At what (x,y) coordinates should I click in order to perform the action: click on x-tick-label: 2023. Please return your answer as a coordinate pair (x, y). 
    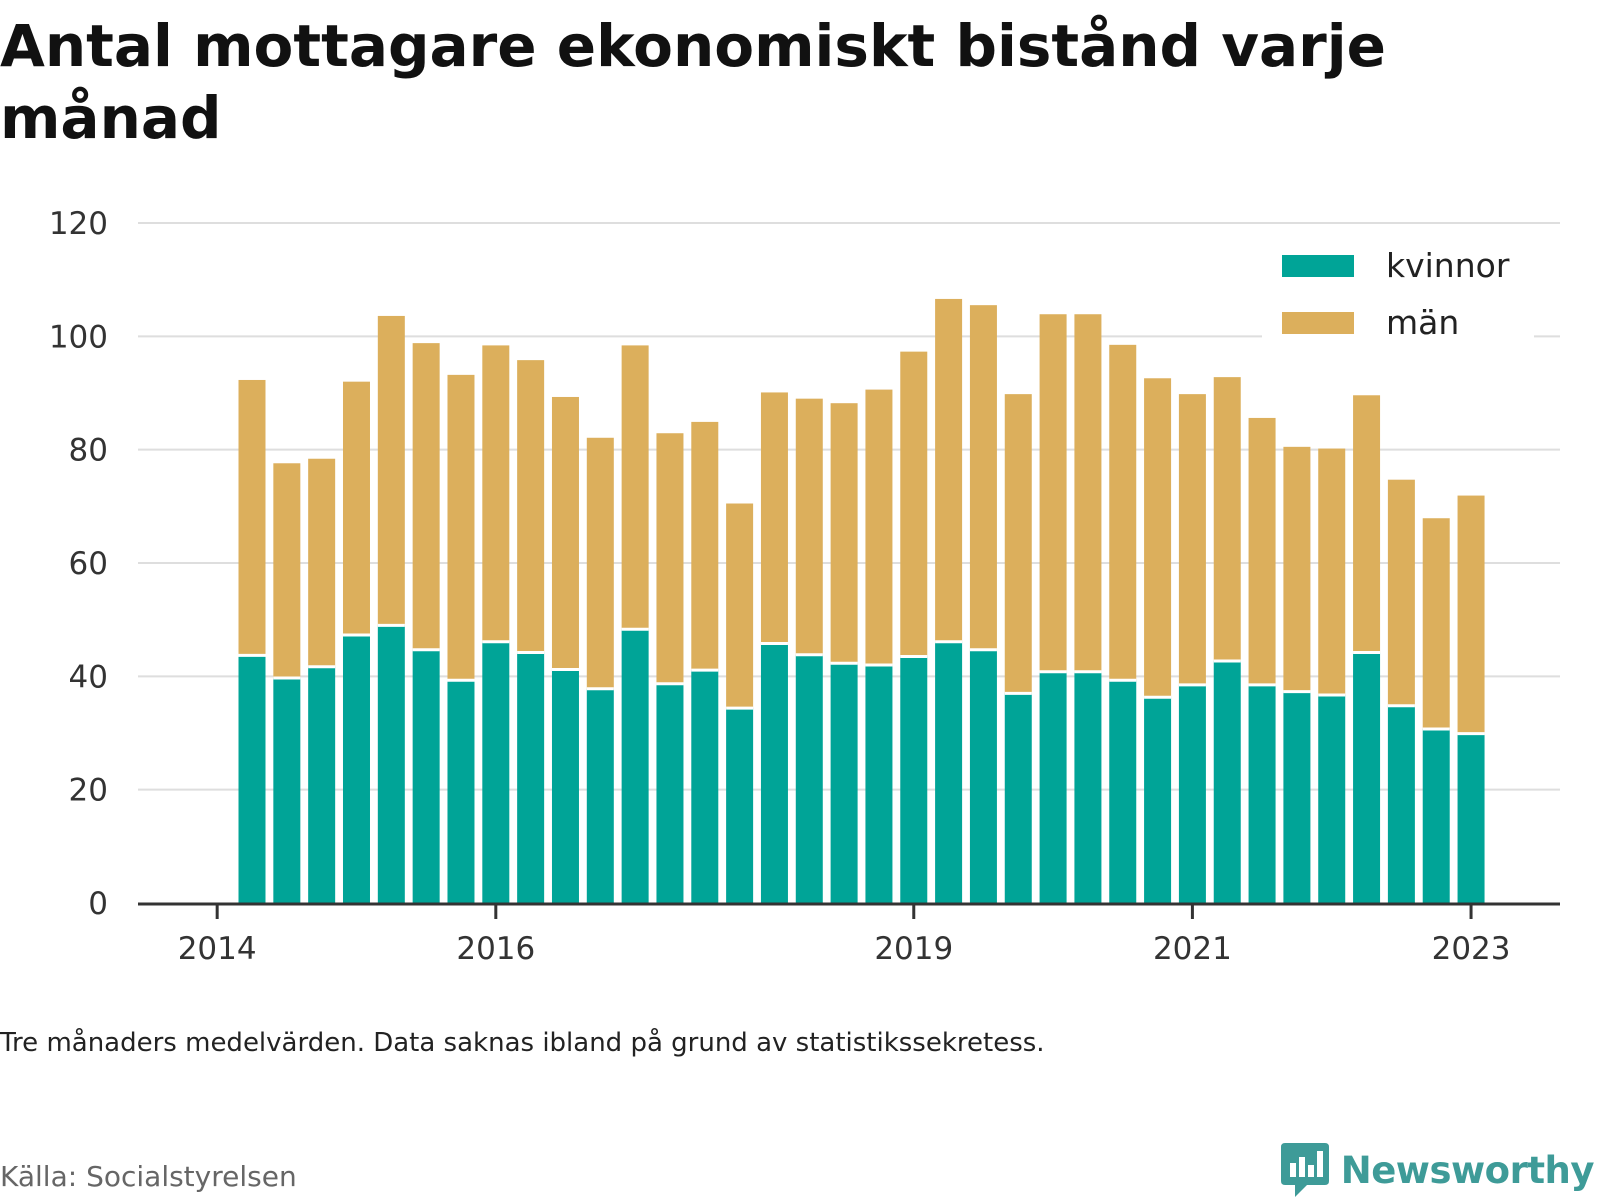
    Looking at the image, I should click on (1471, 949).